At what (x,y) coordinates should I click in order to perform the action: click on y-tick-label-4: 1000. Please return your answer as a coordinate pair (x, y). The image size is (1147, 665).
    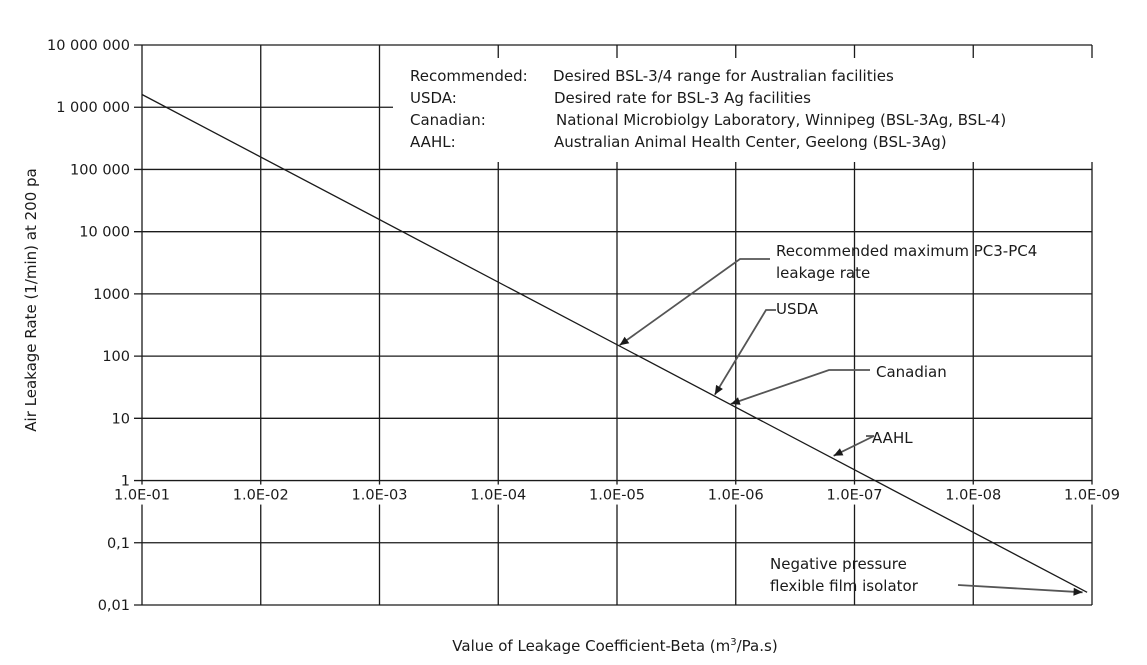
    Looking at the image, I should click on (111, 295).